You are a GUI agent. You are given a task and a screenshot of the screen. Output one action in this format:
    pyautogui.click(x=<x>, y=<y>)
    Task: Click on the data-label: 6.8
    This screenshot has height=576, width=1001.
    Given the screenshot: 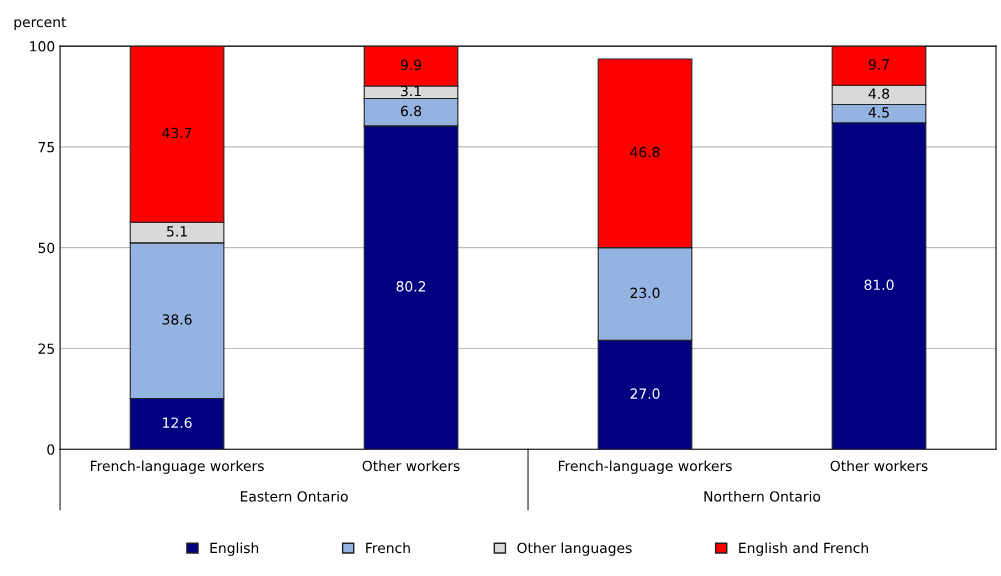 What is the action you would take?
    pyautogui.click(x=411, y=111)
    